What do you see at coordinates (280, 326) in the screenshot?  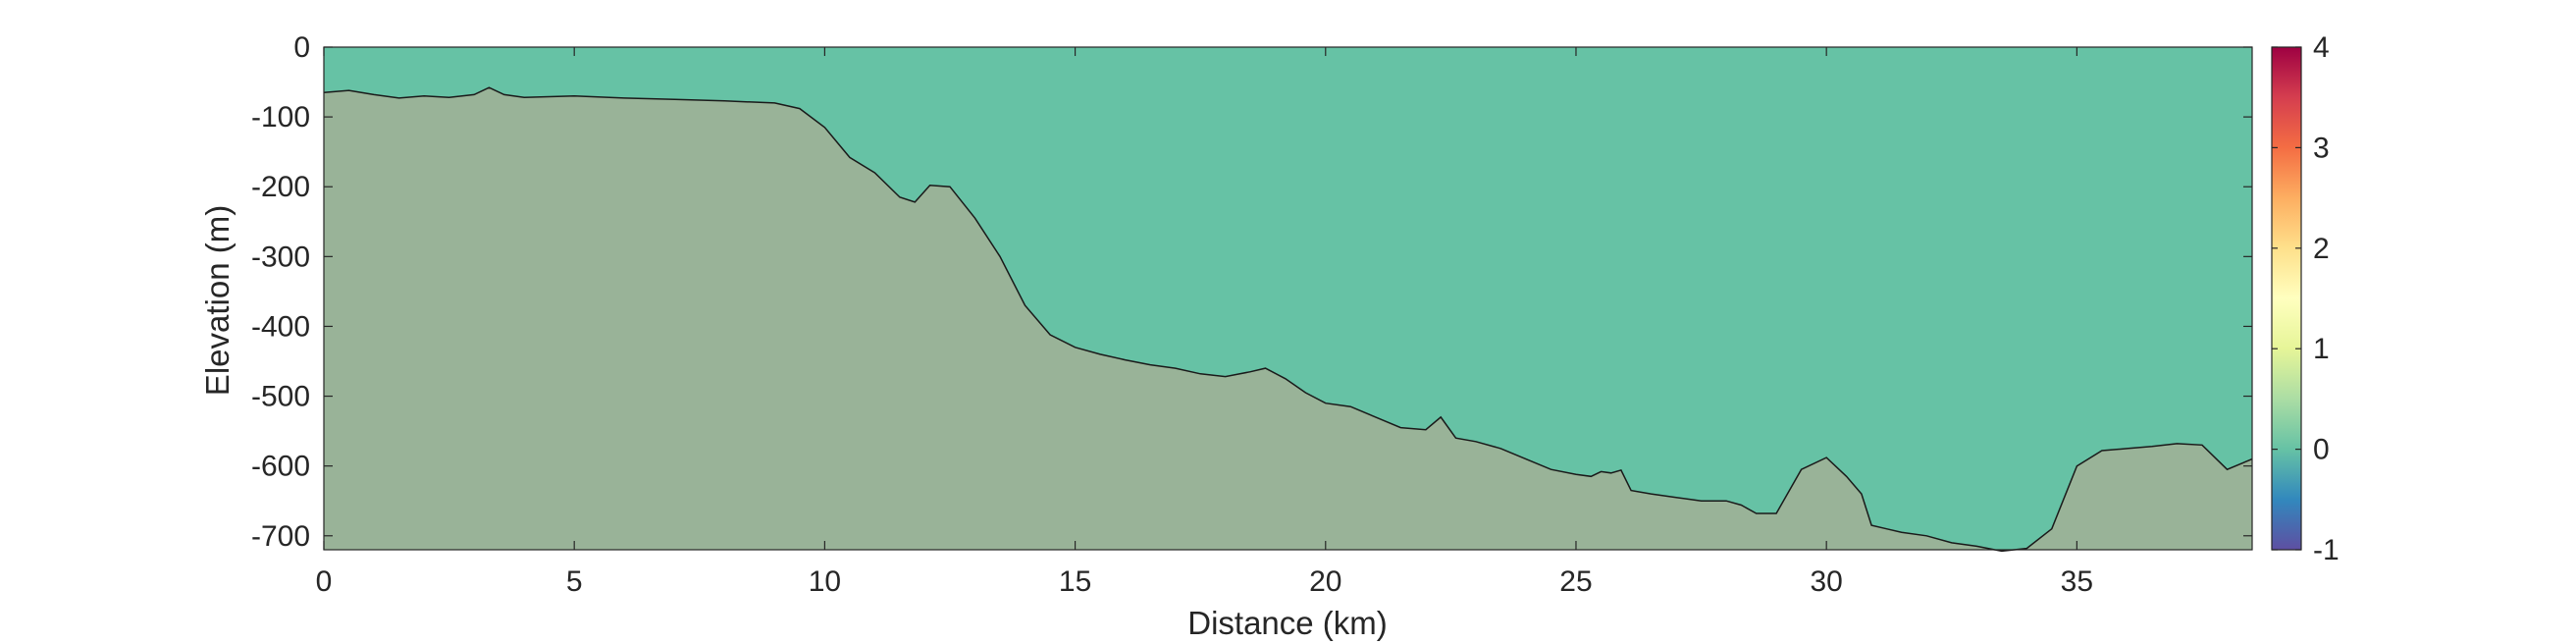 I see `y-tick-label: -400` at bounding box center [280, 326].